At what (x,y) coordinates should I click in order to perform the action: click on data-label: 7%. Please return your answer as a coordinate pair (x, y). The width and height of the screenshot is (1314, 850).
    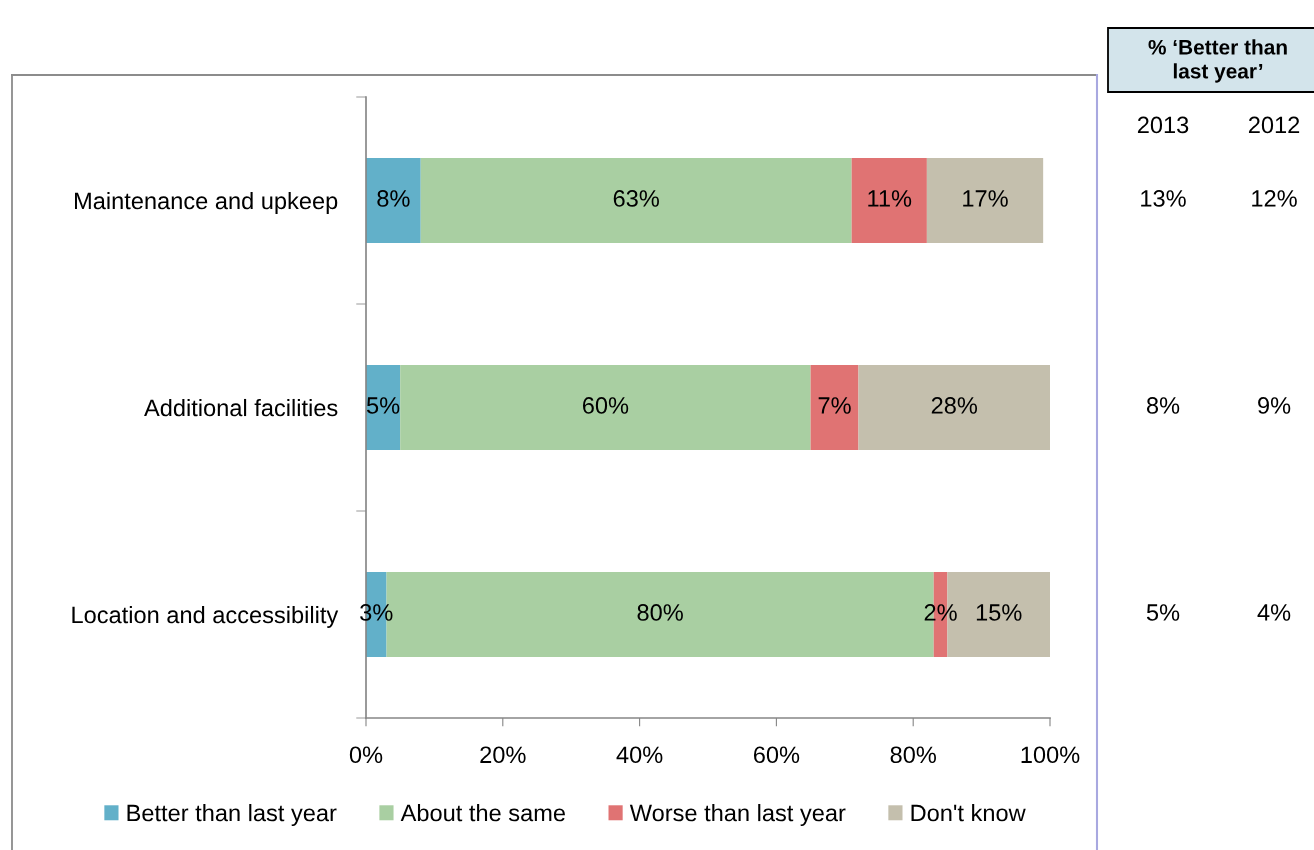
    Looking at the image, I should click on (834, 405).